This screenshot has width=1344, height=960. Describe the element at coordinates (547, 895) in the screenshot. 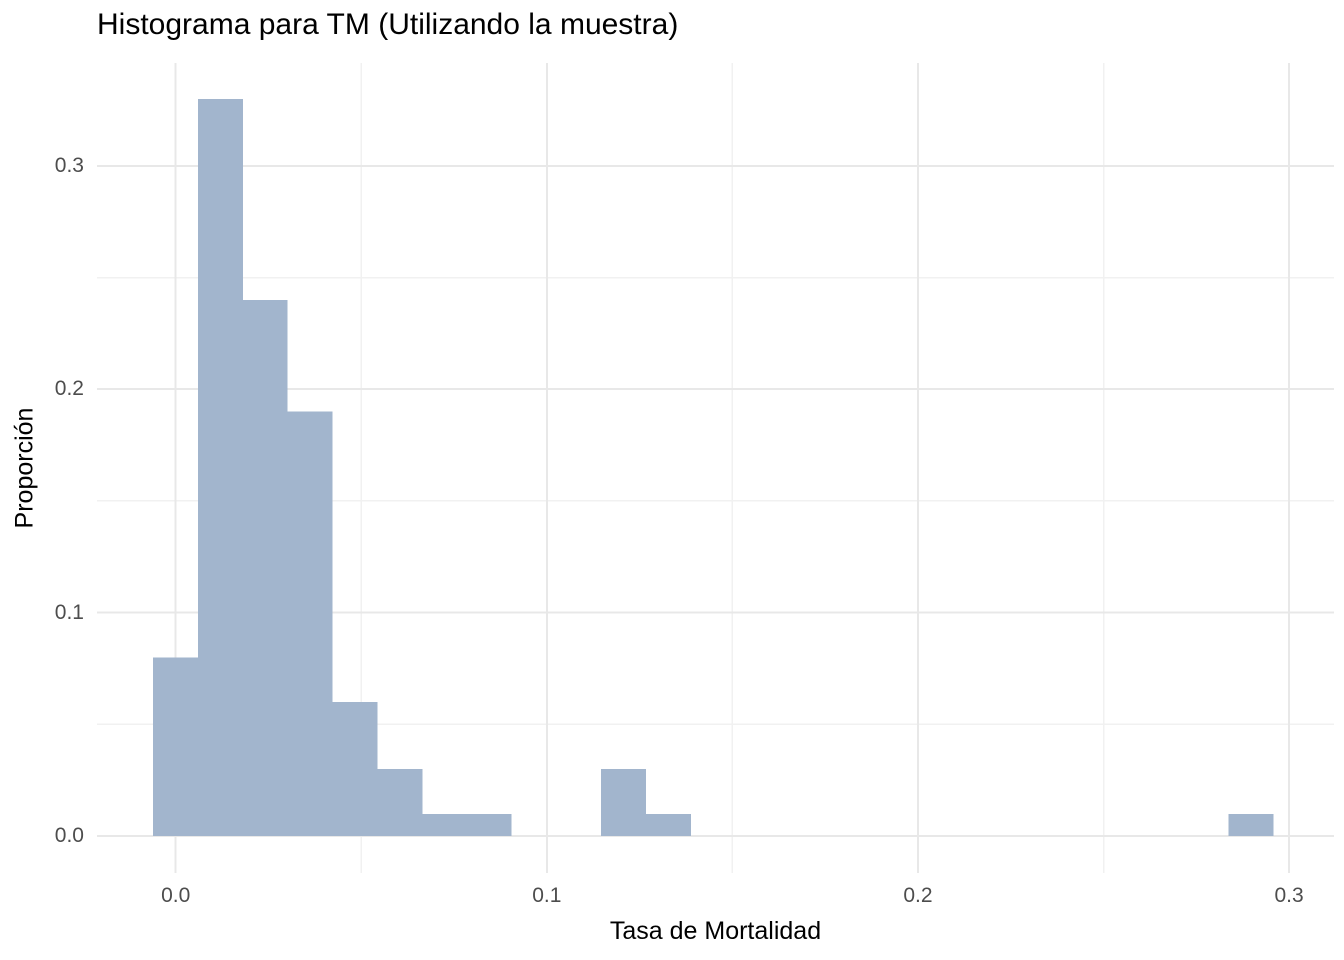

I see `x-tick-label: 0.1` at that location.